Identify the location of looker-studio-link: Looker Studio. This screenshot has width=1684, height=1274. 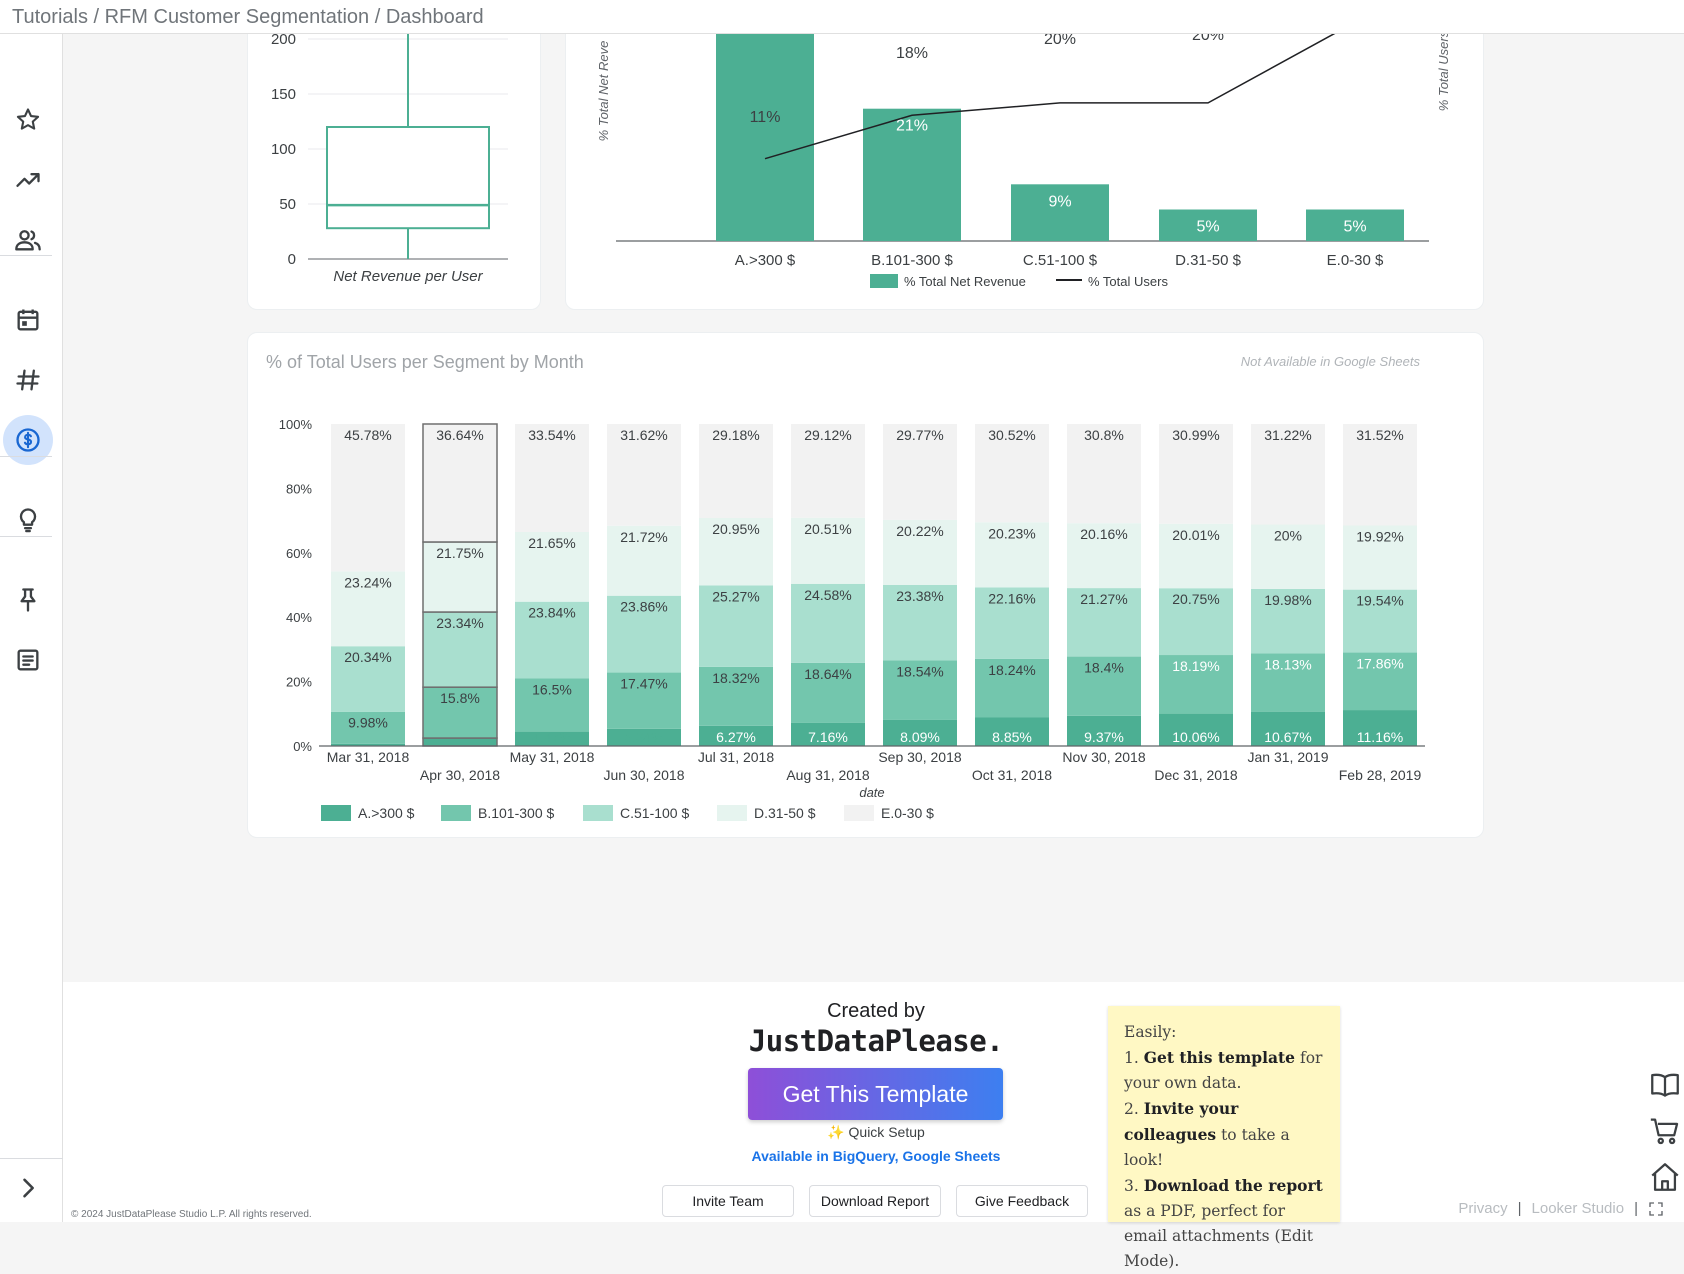
(1578, 1208).